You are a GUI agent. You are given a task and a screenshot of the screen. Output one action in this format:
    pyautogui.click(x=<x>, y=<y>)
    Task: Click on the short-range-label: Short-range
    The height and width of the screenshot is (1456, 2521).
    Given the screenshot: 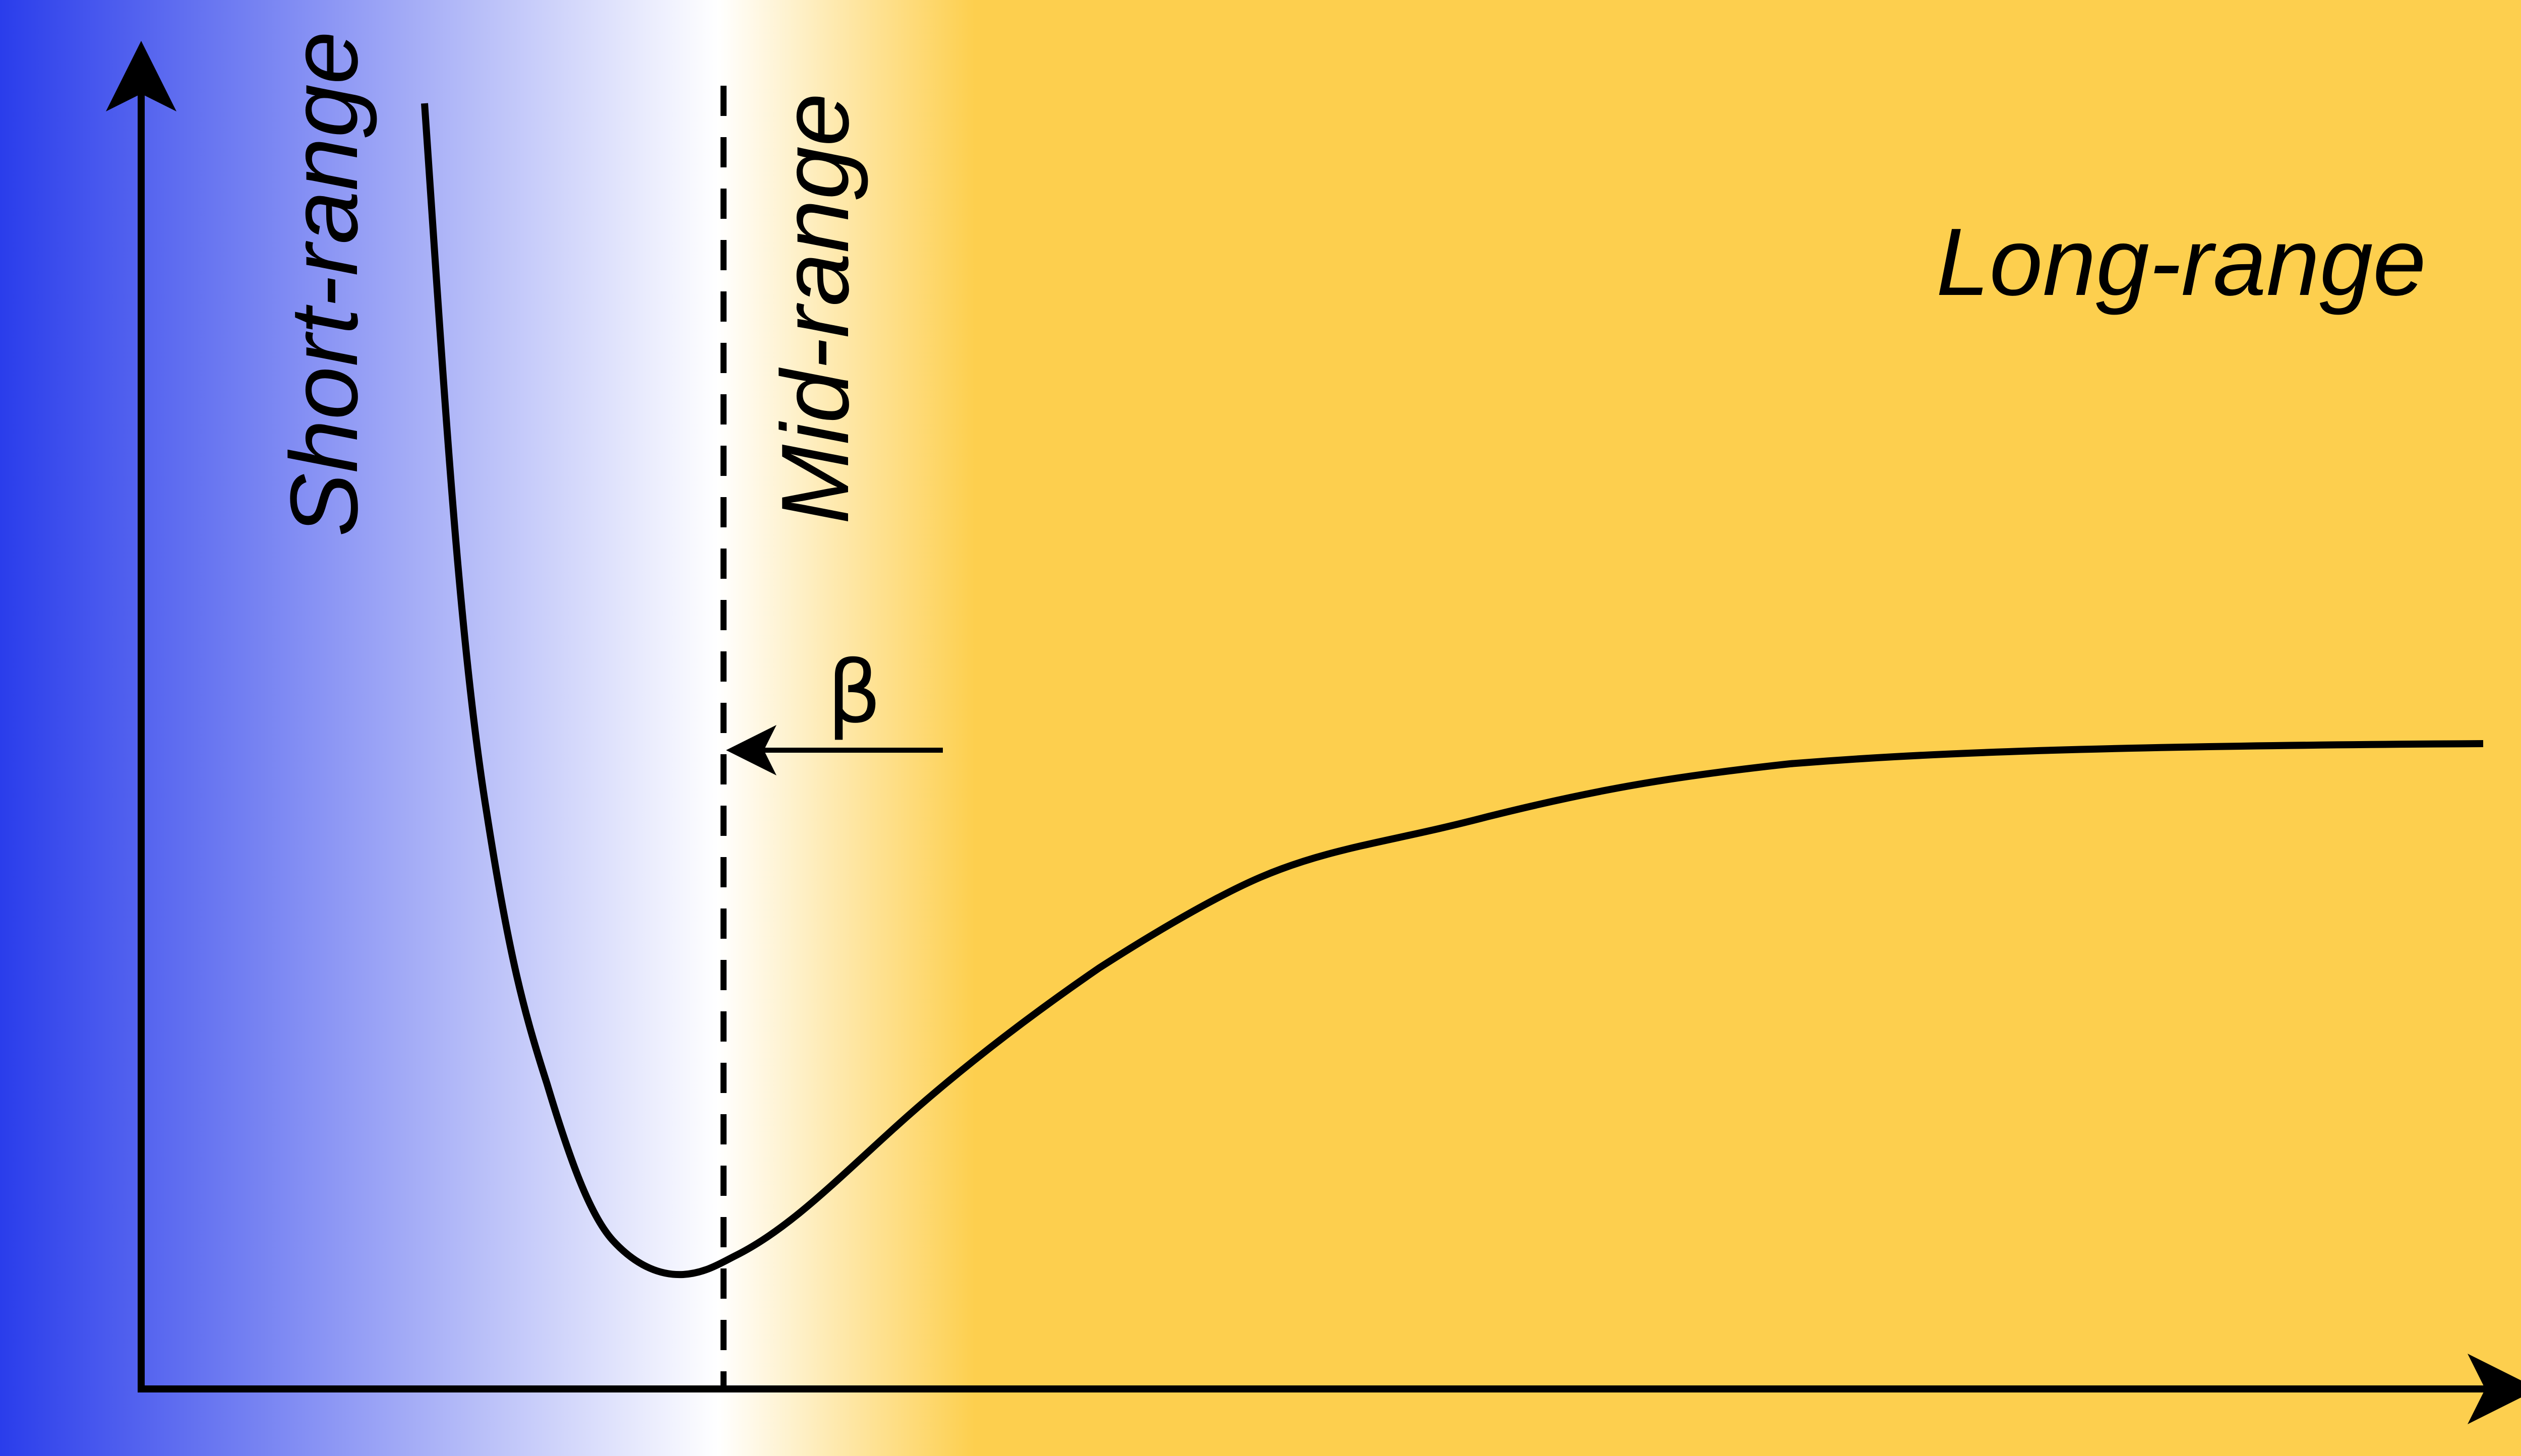 What is the action you would take?
    pyautogui.click(x=324, y=284)
    